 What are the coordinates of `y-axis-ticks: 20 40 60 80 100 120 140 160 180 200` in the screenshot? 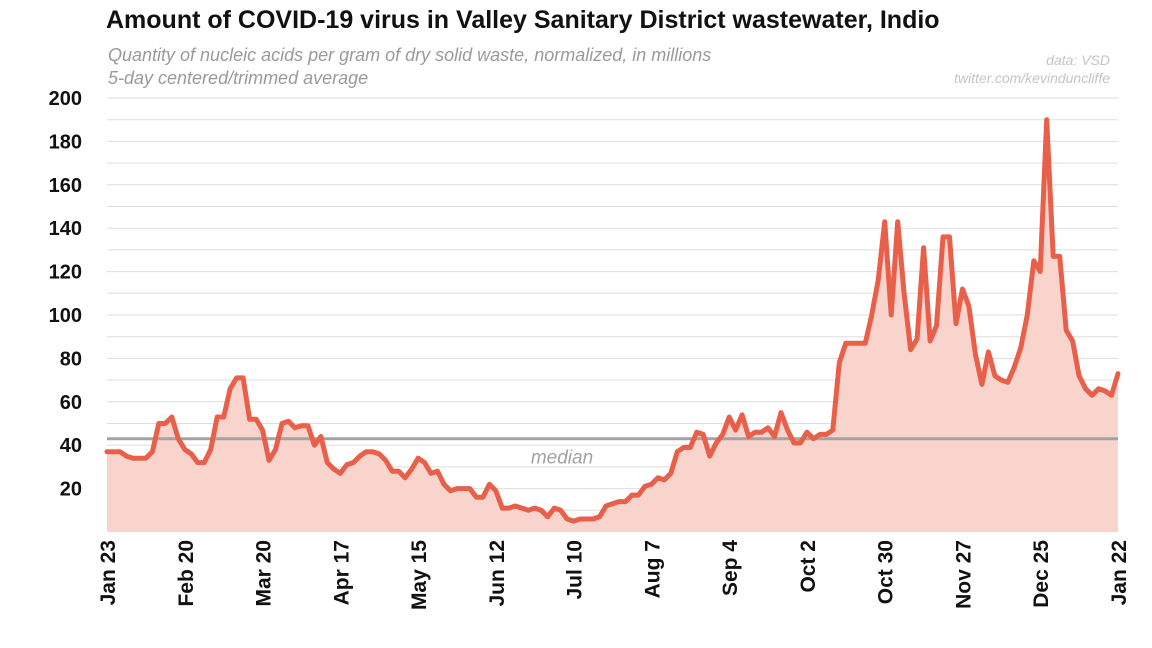 It's located at (65, 294).